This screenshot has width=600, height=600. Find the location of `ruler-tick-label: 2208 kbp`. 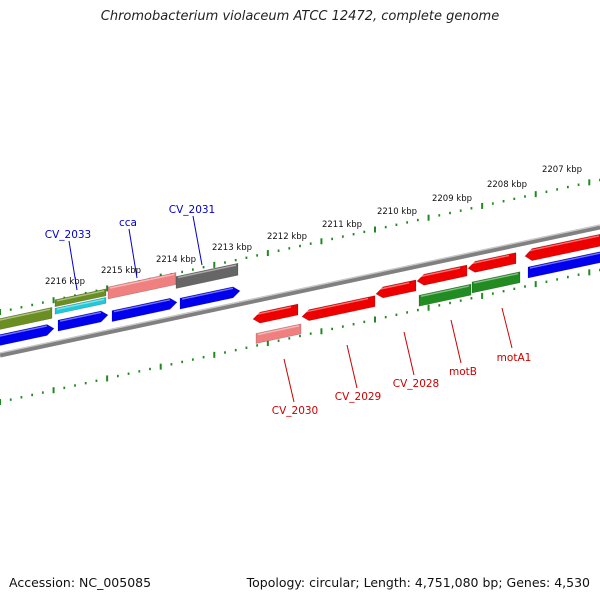

ruler-tick-label: 2208 kbp is located at coordinates (507, 185).